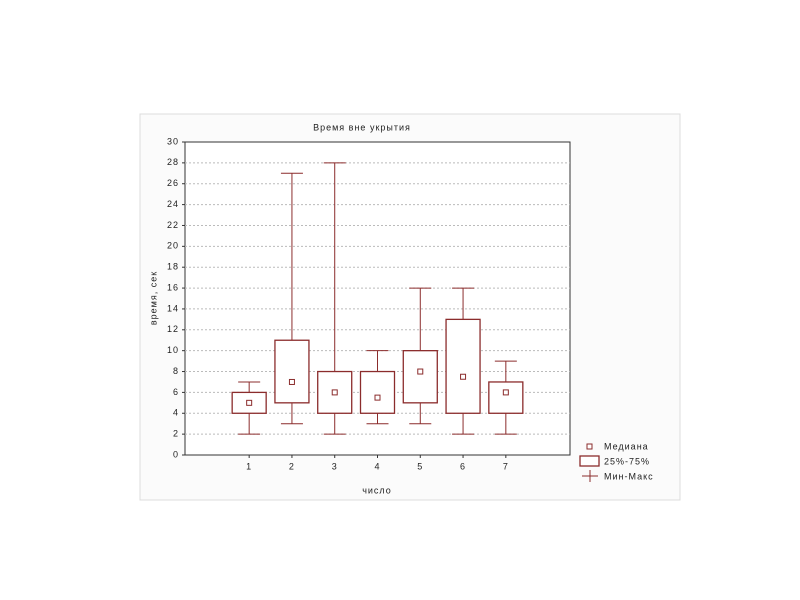  I want to click on x-tick-label: 7, so click(506, 466).